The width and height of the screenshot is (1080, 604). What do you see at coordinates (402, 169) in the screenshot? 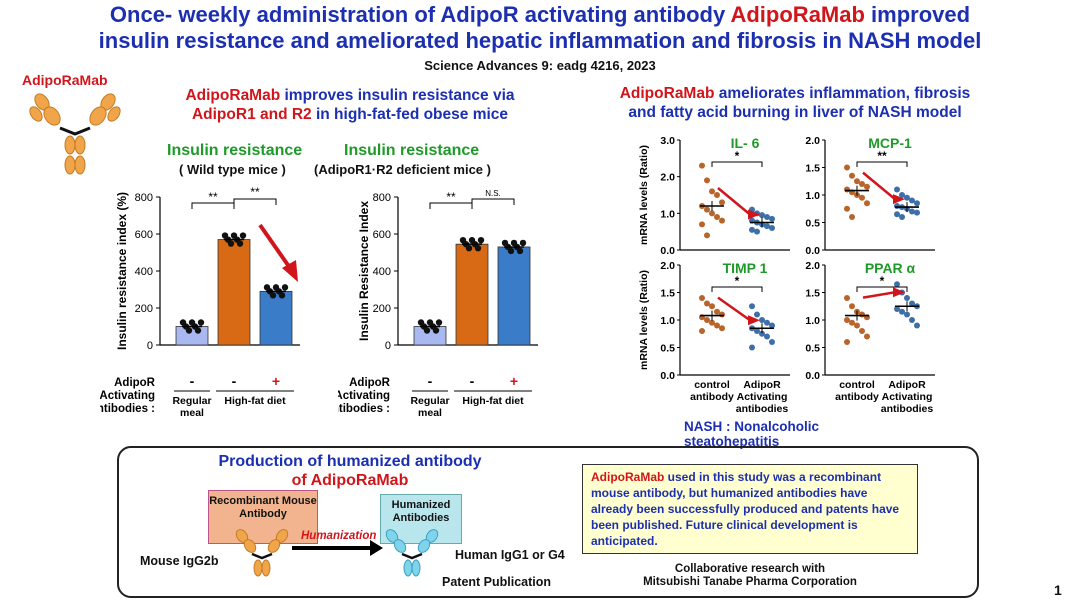
I see `chart2-subtitle: (AdipoR1·R2 deficient mice )` at bounding box center [402, 169].